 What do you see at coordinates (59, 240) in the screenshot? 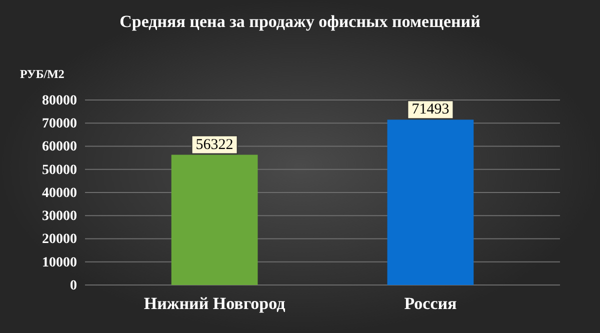
I see `y-tick-label: 20000` at bounding box center [59, 240].